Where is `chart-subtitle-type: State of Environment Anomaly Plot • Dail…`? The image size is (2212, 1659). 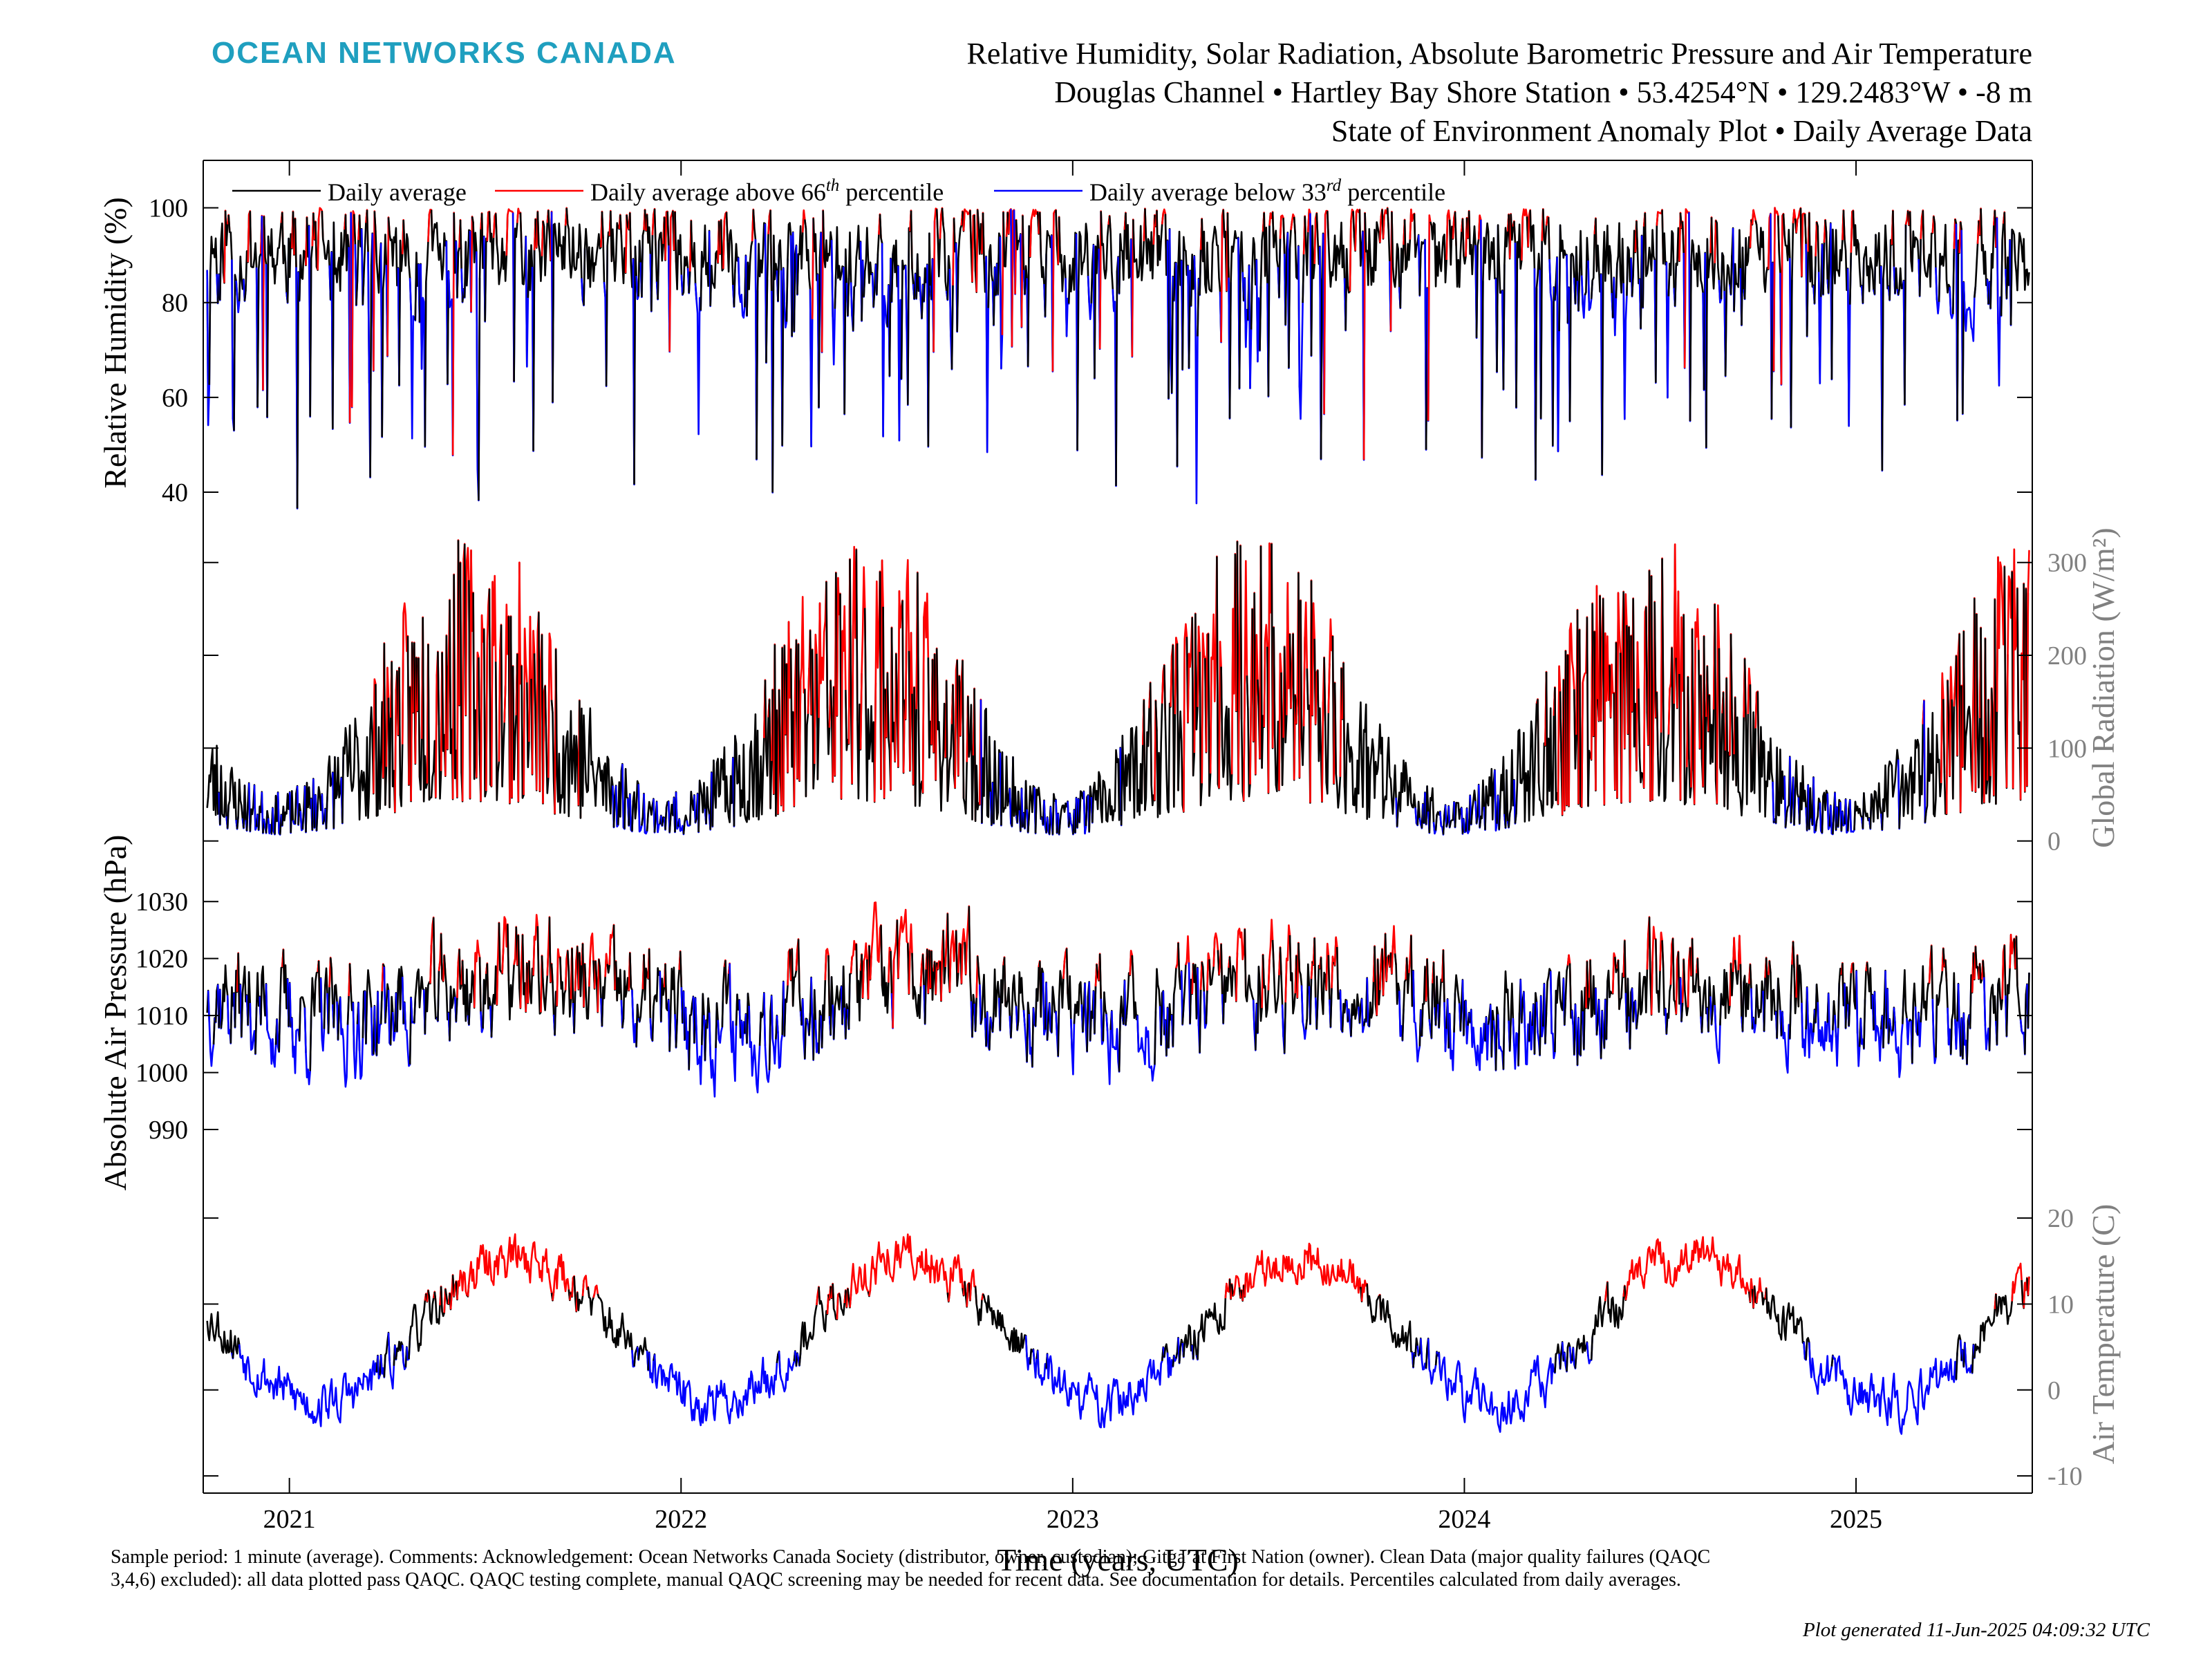
chart-subtitle-type: State of Environment Anomaly Plot • Dail… is located at coordinates (1681, 131).